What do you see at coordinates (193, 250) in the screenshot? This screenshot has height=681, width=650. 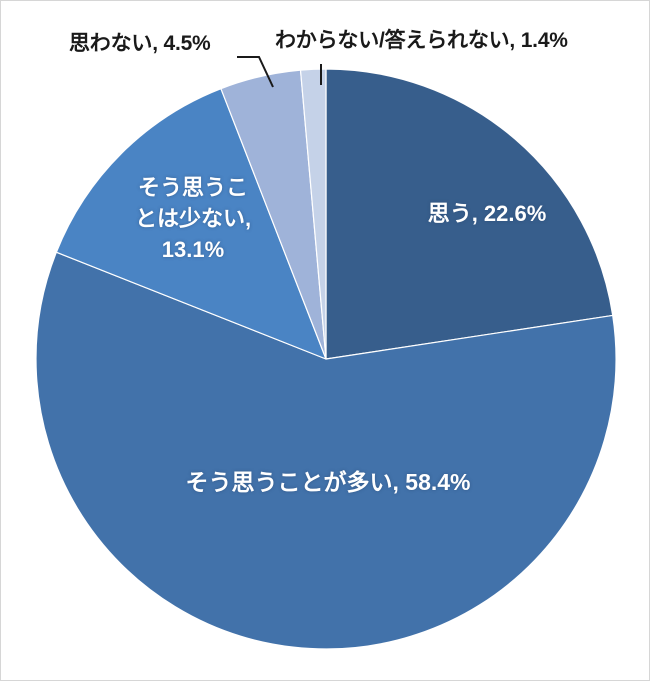 I see `slice-label-line-3: 13.1%` at bounding box center [193, 250].